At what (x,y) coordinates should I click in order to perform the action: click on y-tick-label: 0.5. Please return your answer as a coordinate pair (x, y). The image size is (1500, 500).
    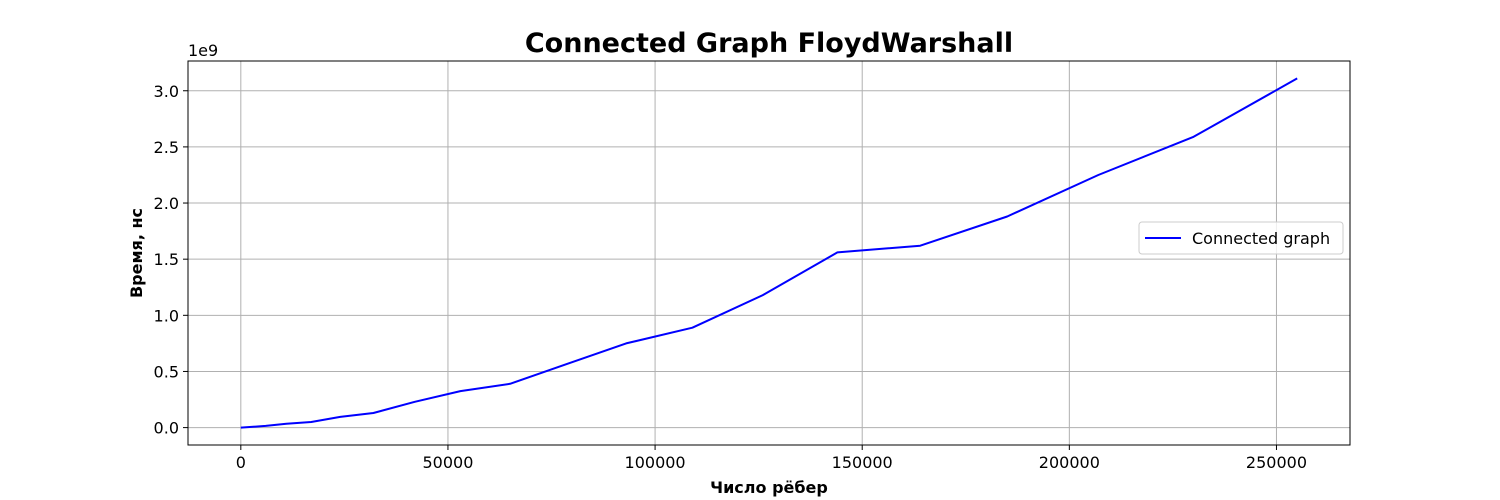
    Looking at the image, I should click on (166, 371).